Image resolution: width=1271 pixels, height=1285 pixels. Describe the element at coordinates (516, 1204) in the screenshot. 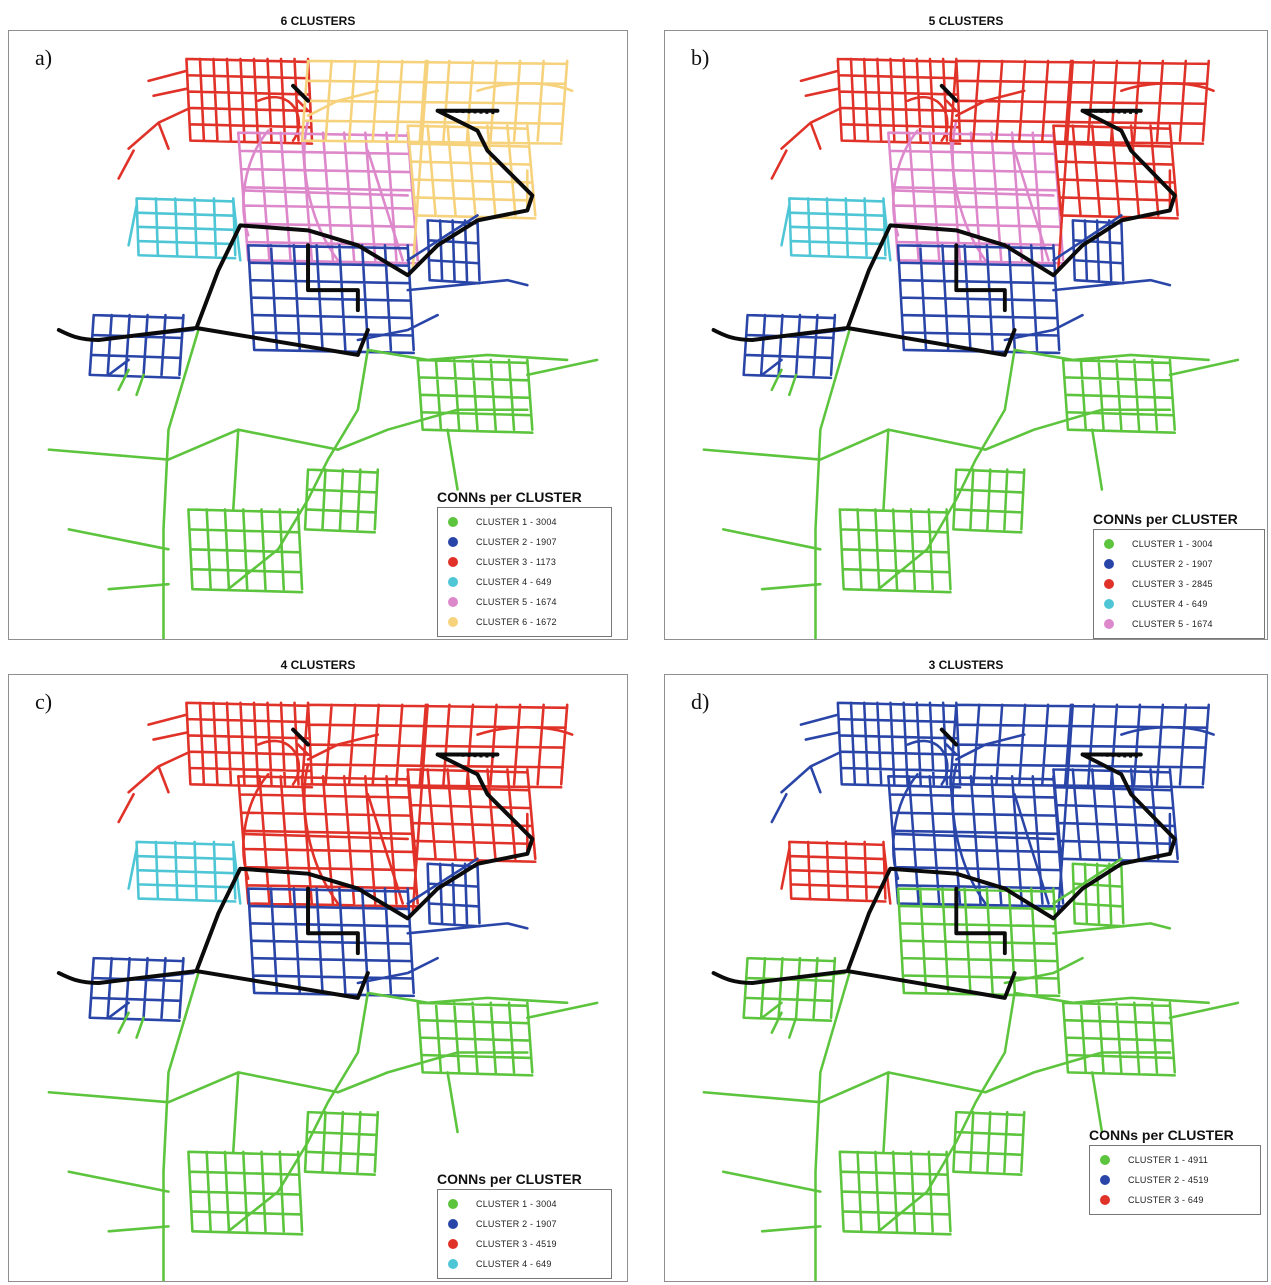

I see `legend-label: CLUSTER 1 - 3004` at that location.